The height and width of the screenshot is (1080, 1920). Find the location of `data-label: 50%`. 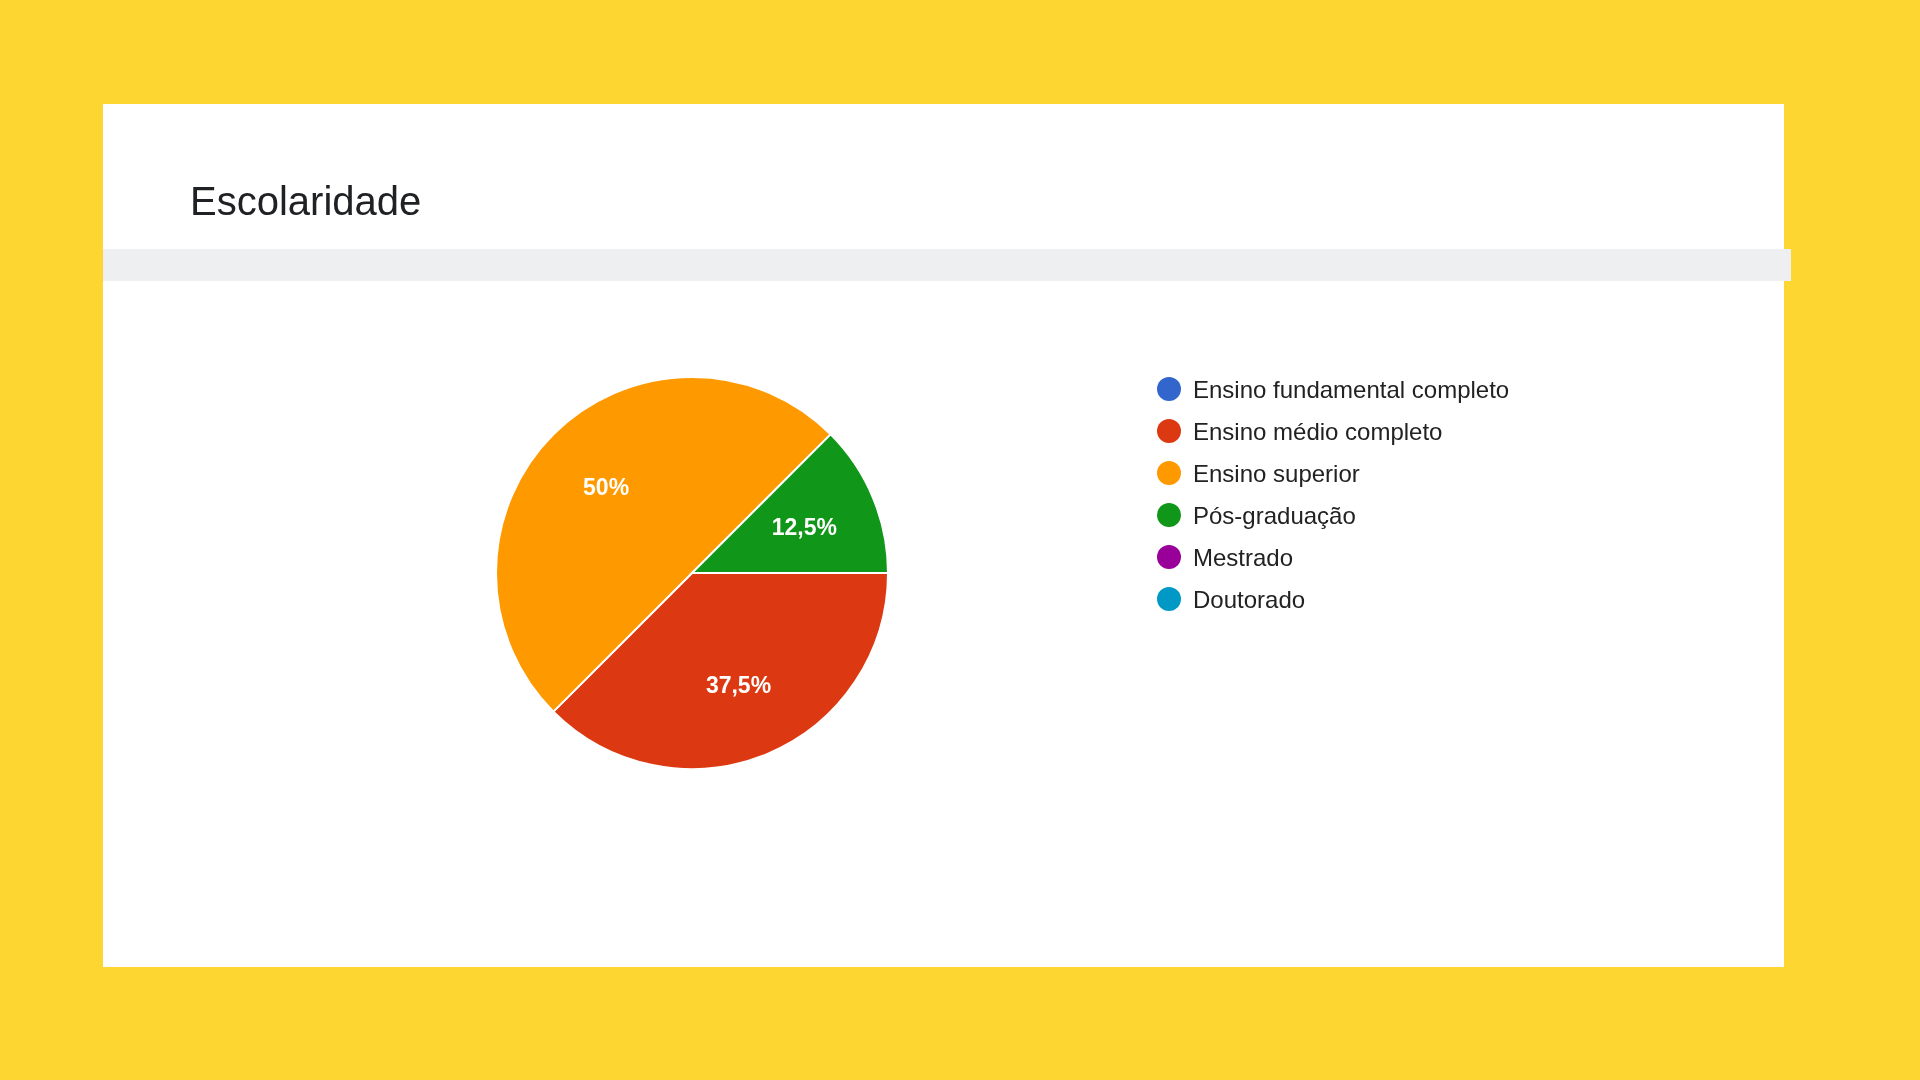

data-label: 50% is located at coordinates (606, 487).